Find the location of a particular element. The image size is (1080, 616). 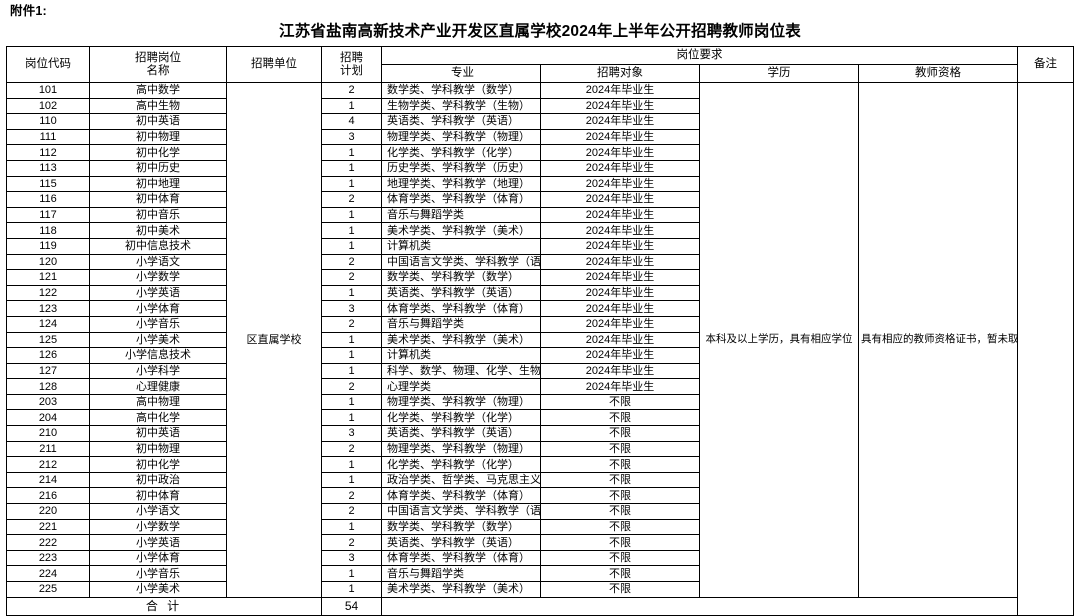

cell-code: 121 is located at coordinates (48, 277).